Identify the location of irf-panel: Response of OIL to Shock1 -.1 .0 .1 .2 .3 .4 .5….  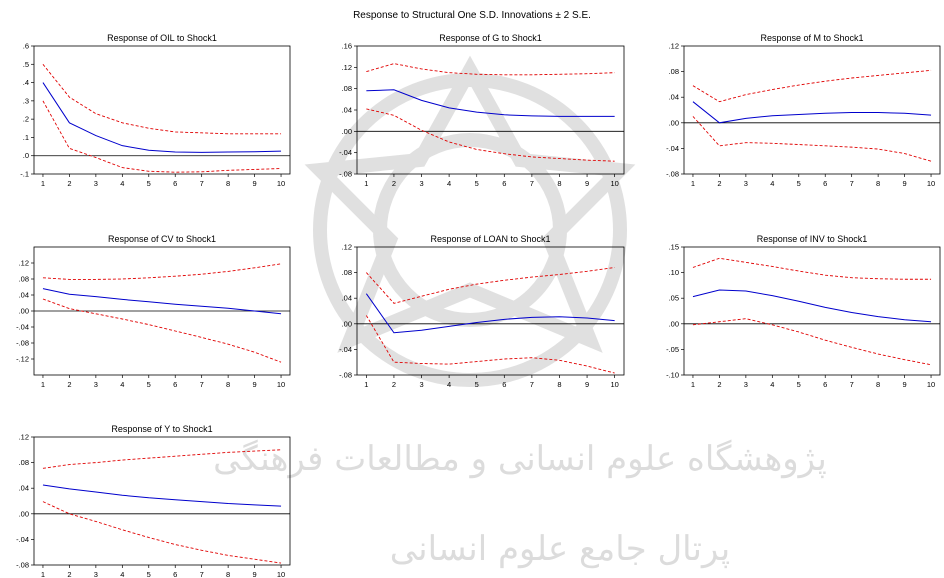
(155, 110).